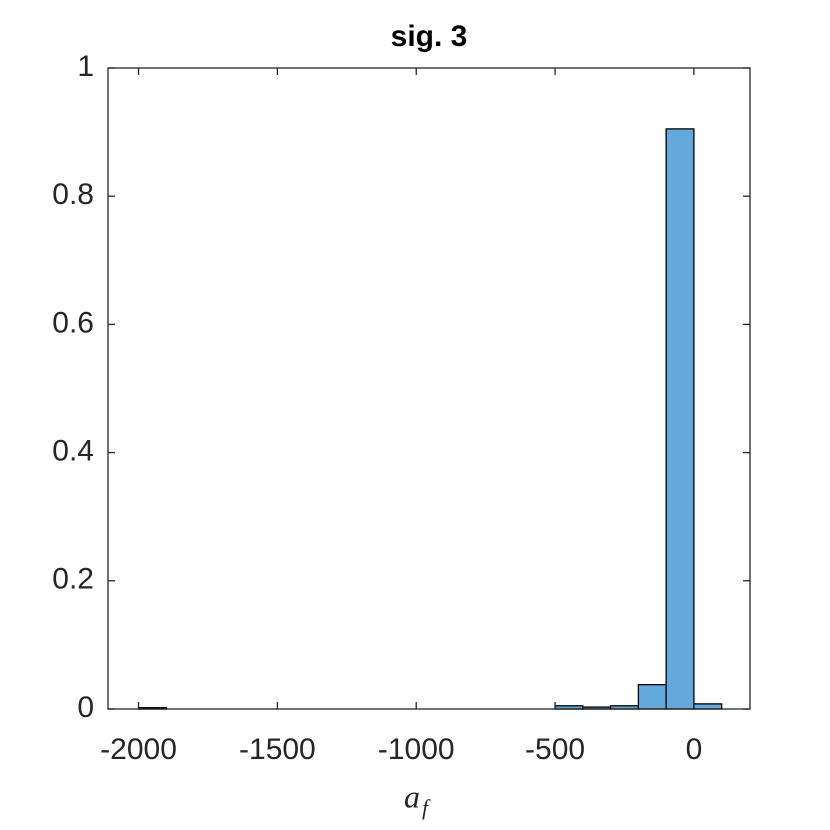  I want to click on y-tick-label: 0.8, so click(73, 194).